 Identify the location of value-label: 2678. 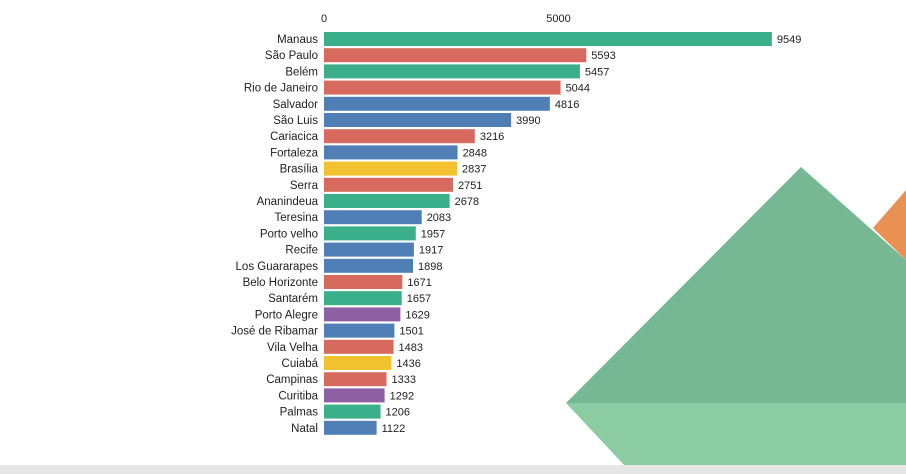
(467, 202).